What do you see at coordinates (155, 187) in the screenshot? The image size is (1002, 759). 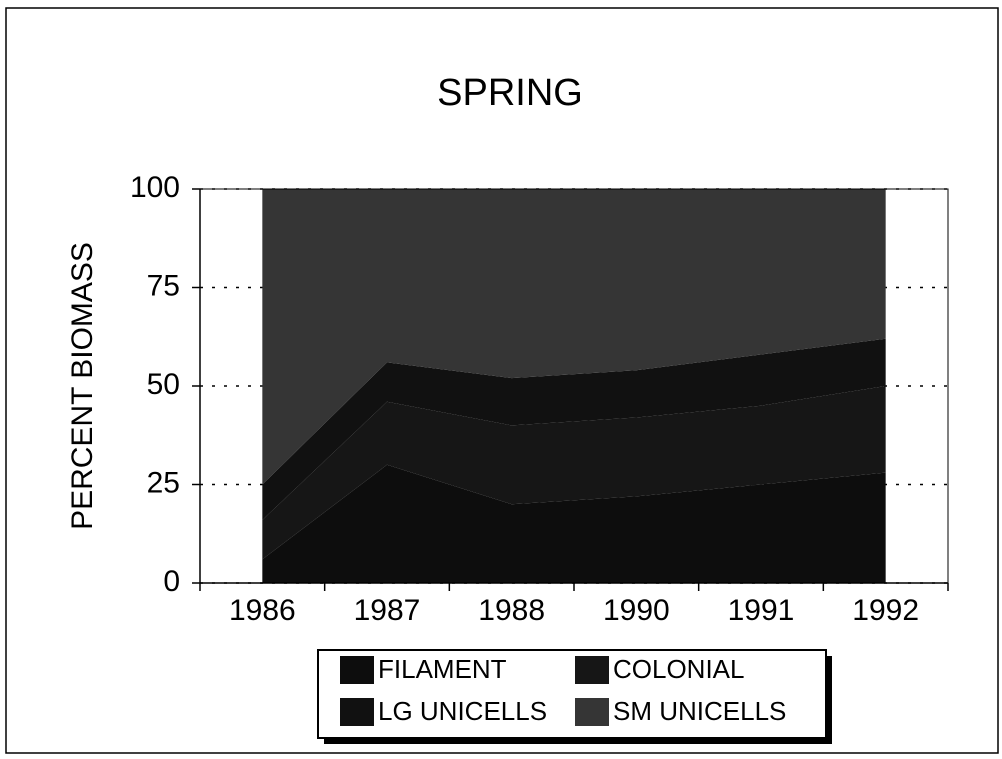 I see `y-tick-label: 100` at bounding box center [155, 187].